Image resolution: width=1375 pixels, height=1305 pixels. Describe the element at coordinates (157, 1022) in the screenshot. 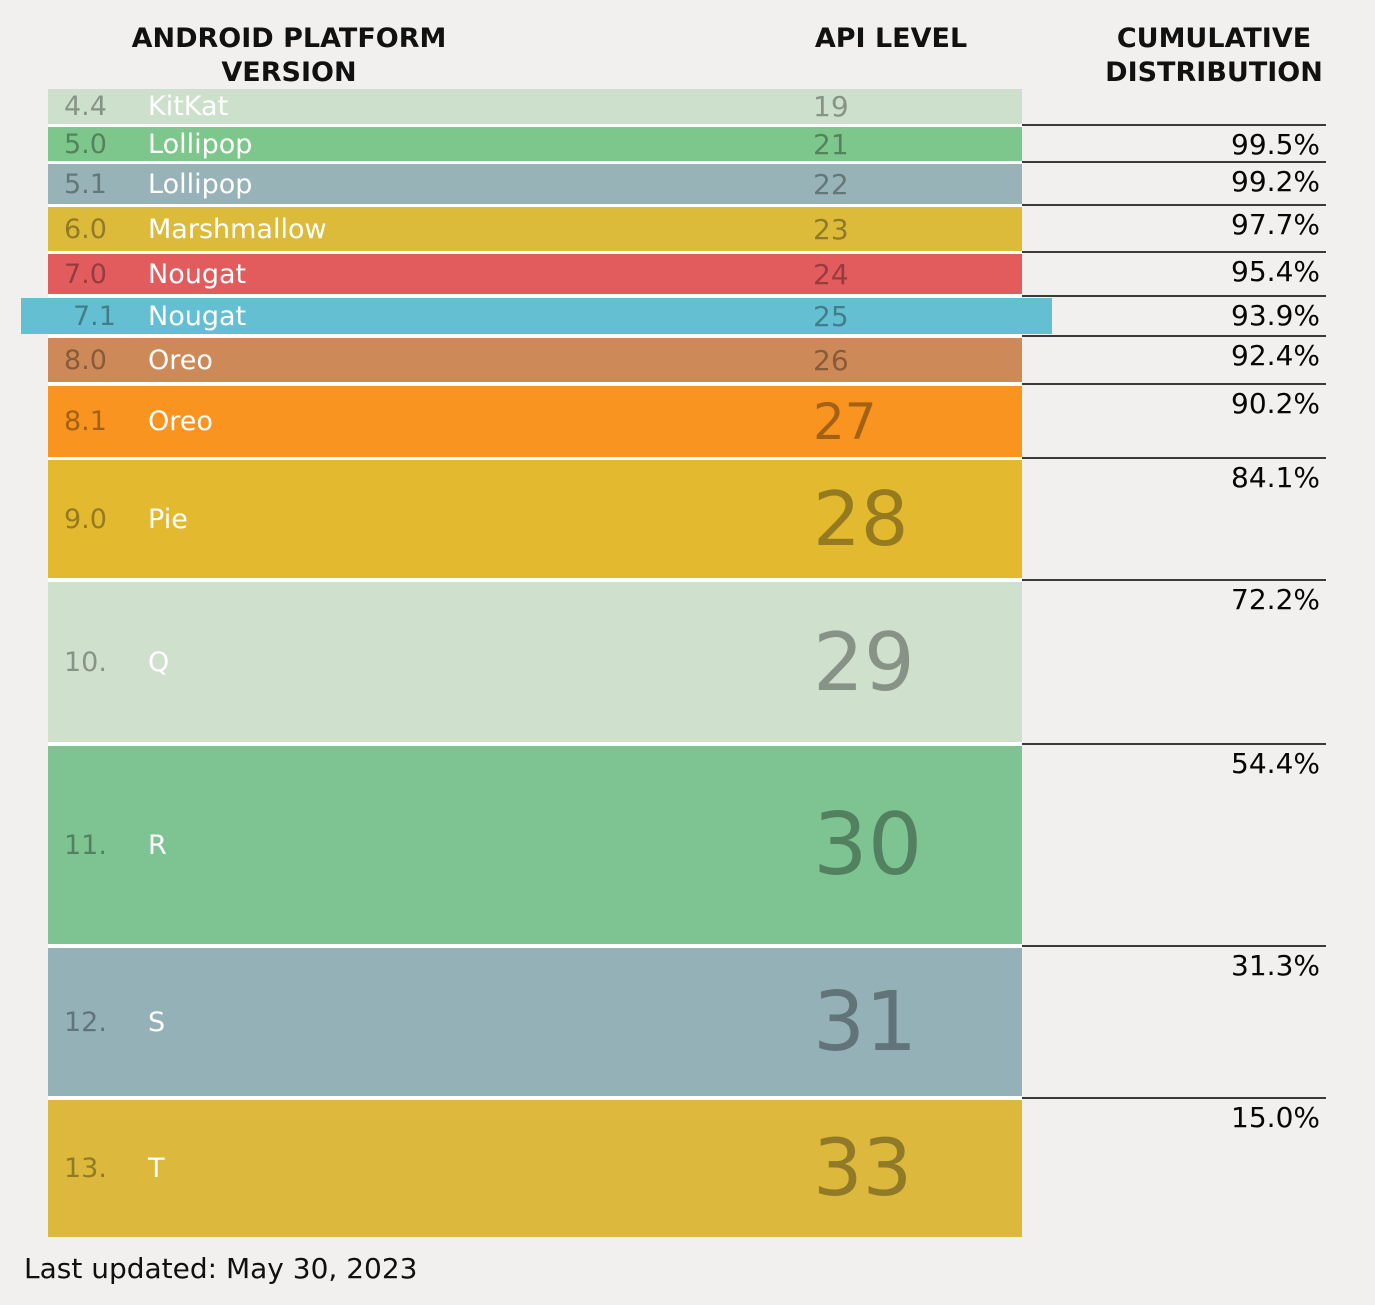

I see `platform-codename-label: S` at that location.